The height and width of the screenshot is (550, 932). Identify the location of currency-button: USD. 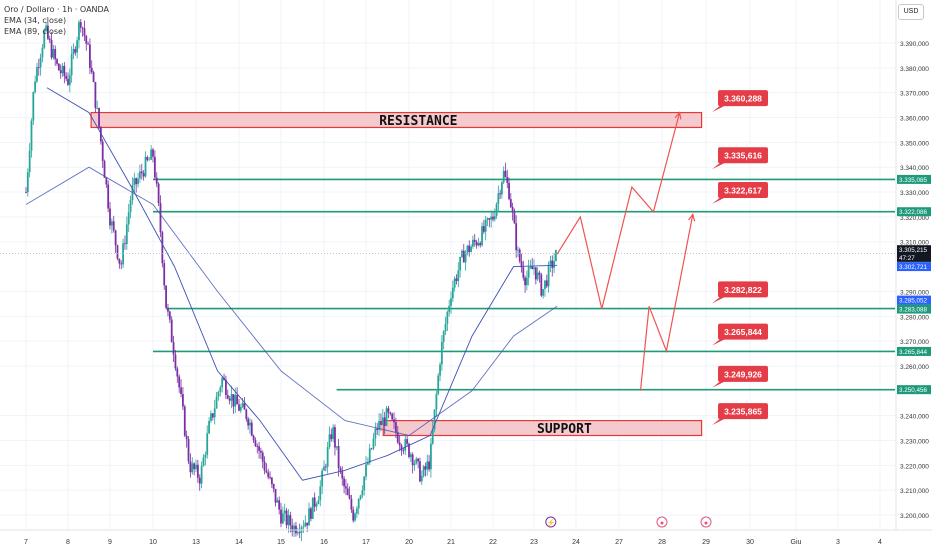
(911, 12).